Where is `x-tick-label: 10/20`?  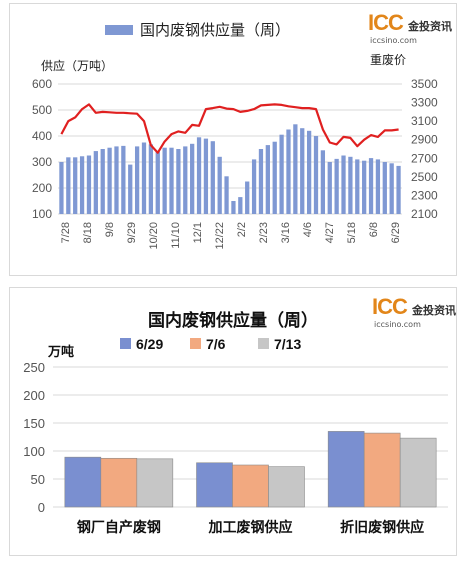 x-tick-label: 10/20 is located at coordinates (154, 236).